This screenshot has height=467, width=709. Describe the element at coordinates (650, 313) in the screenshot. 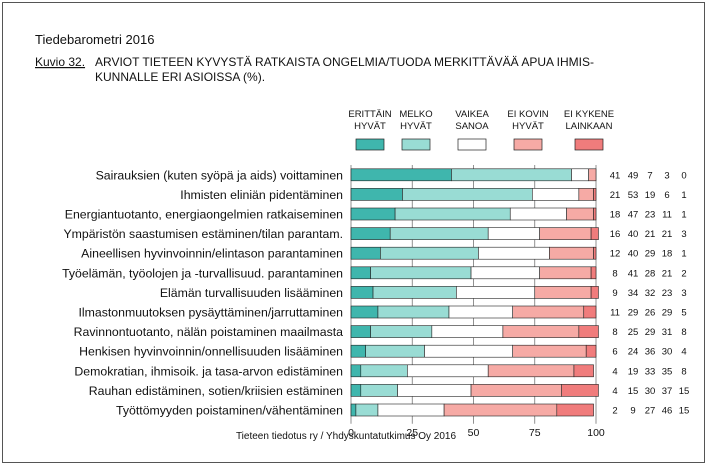

I see `value-label: 26` at that location.